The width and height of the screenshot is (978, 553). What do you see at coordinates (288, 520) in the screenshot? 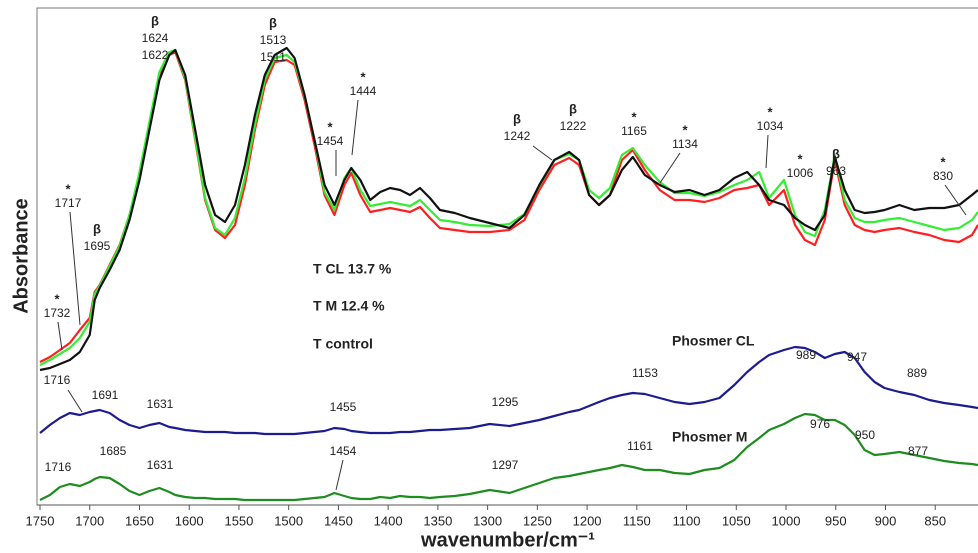
I see `x-tick-label: 1500` at bounding box center [288, 520].